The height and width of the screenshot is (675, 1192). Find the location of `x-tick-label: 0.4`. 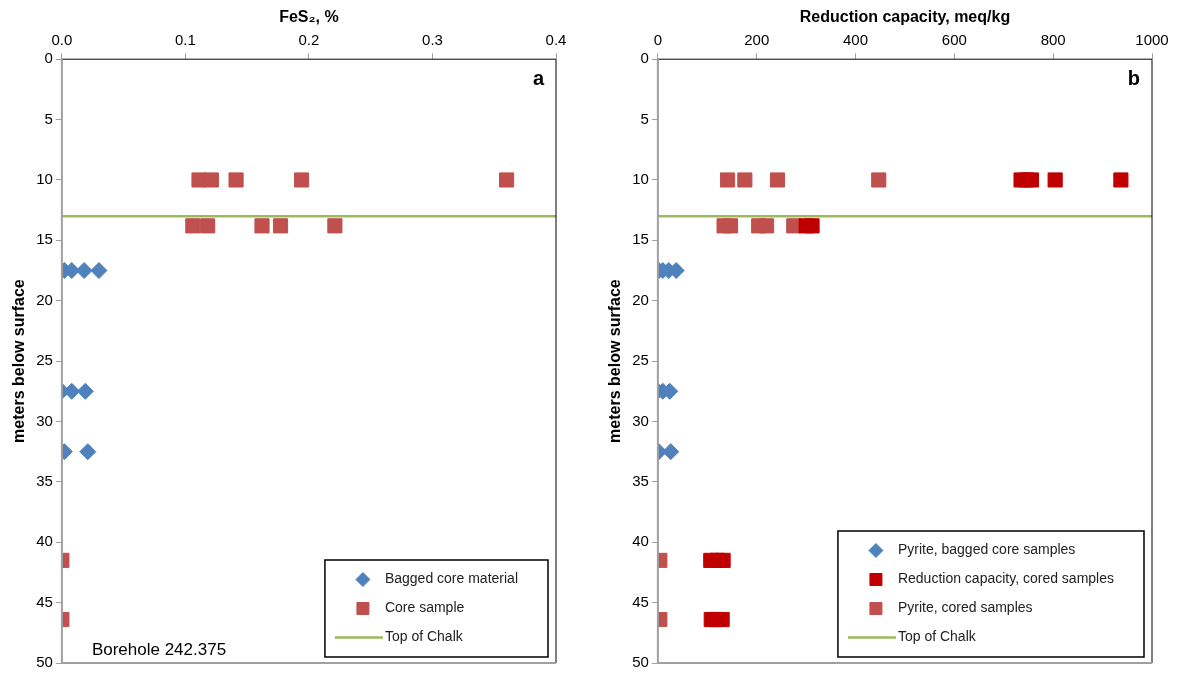

x-tick-label: 0.4 is located at coordinates (556, 40).